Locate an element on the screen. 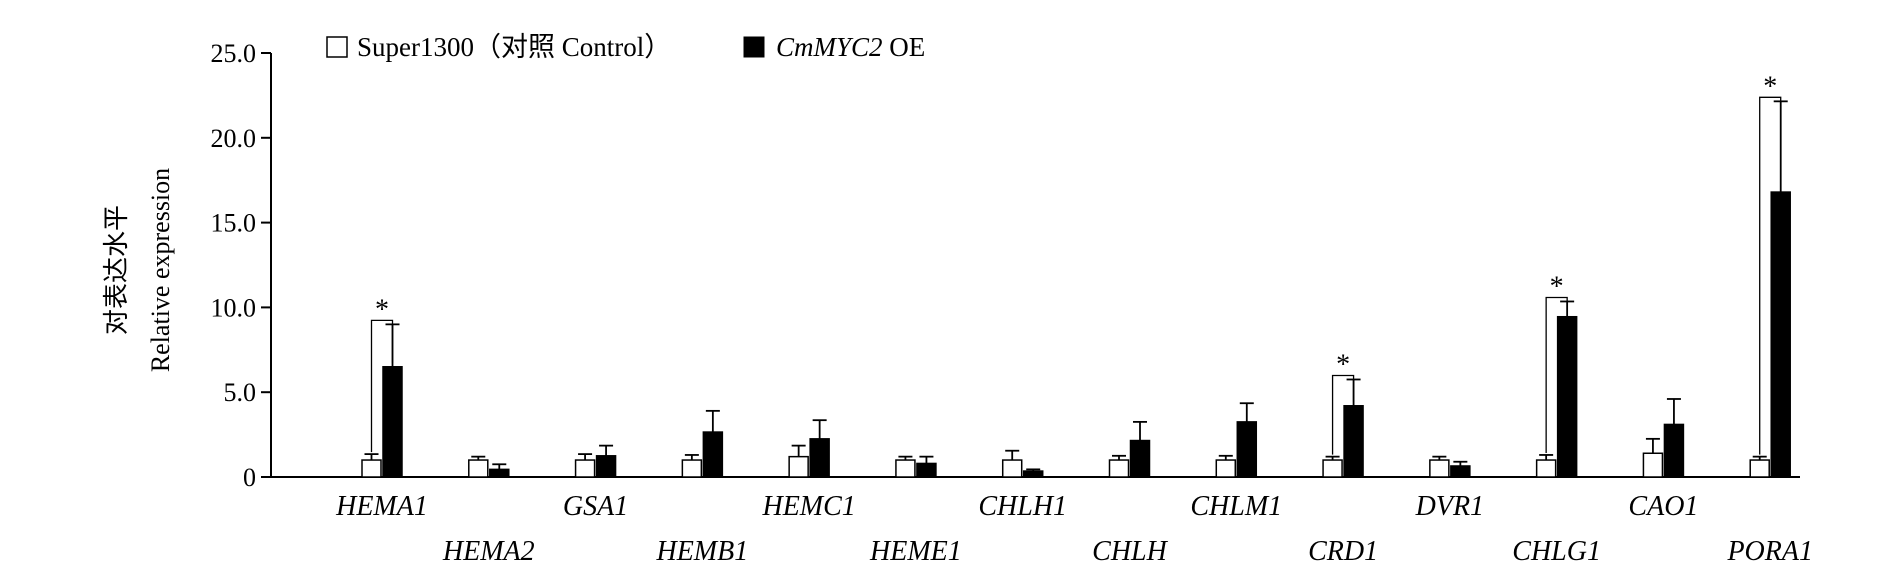  bar-group-chlh1 is located at coordinates (1022, 463).